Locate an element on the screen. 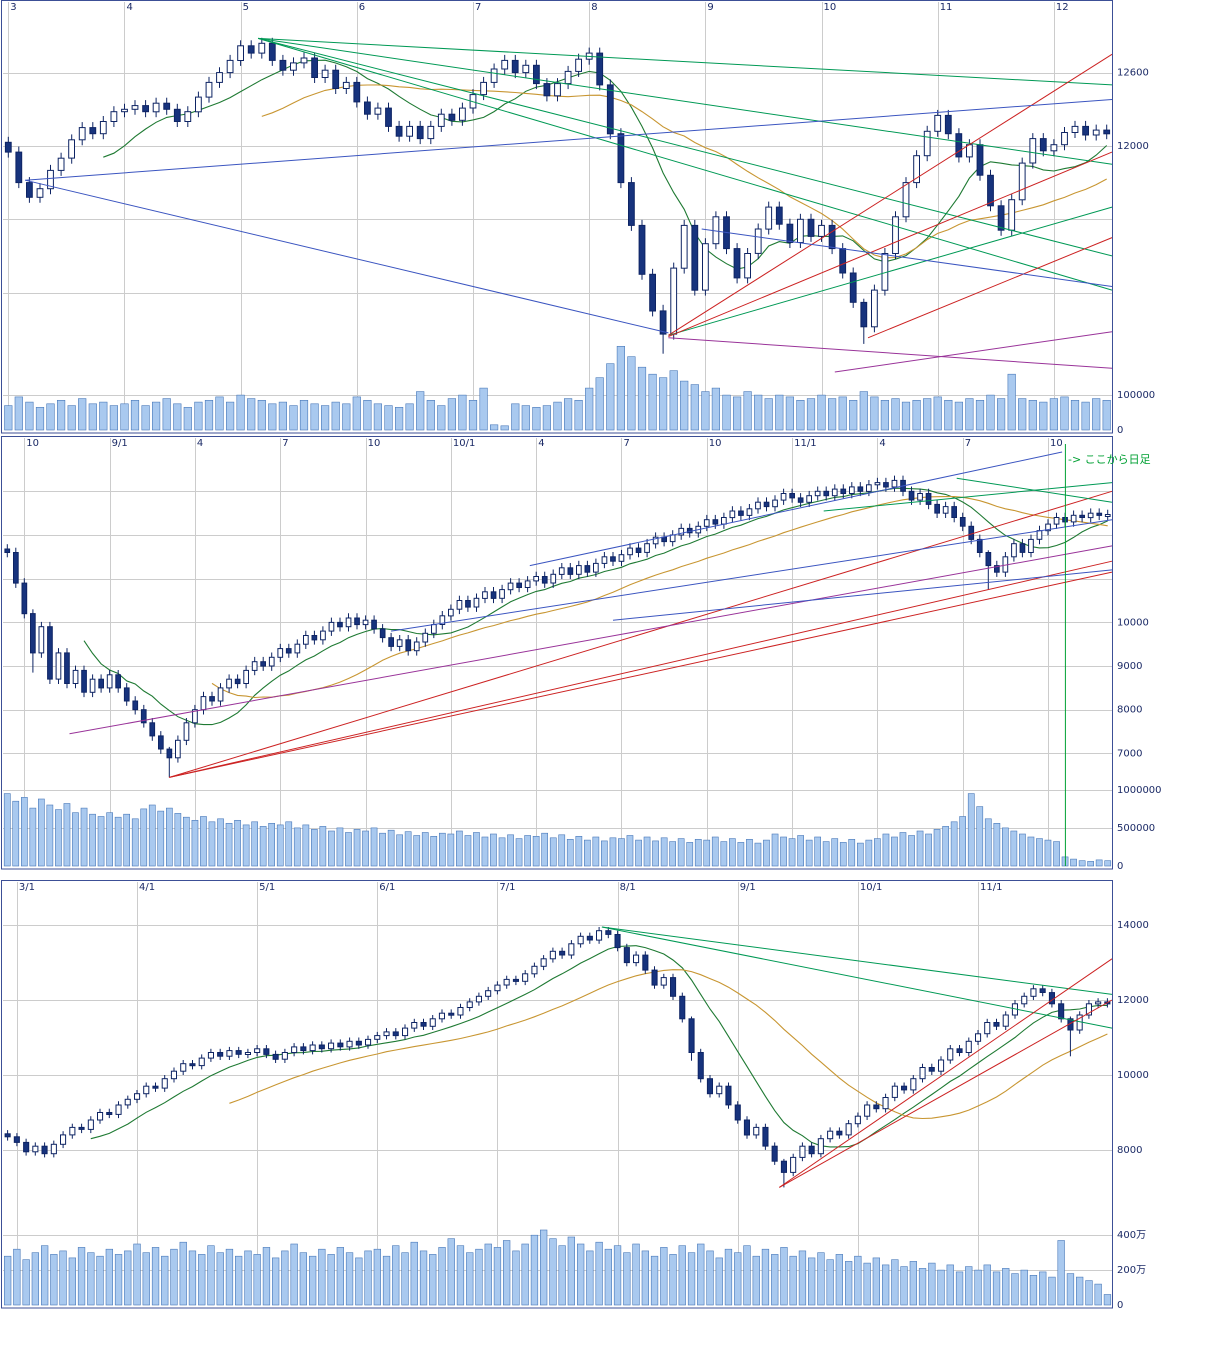 This screenshot has height=1354, width=1205. svg-text: 1000000 is located at coordinates (1139, 790).